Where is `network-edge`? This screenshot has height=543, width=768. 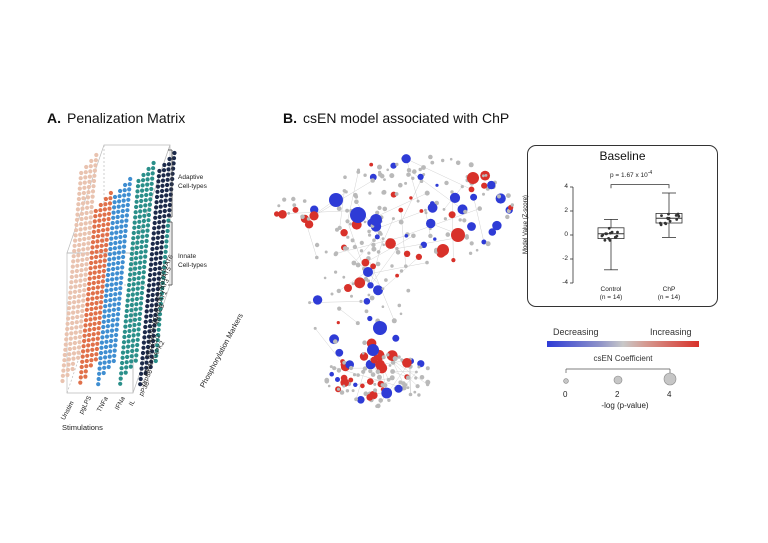
network-edge is located at coordinates (479, 220).